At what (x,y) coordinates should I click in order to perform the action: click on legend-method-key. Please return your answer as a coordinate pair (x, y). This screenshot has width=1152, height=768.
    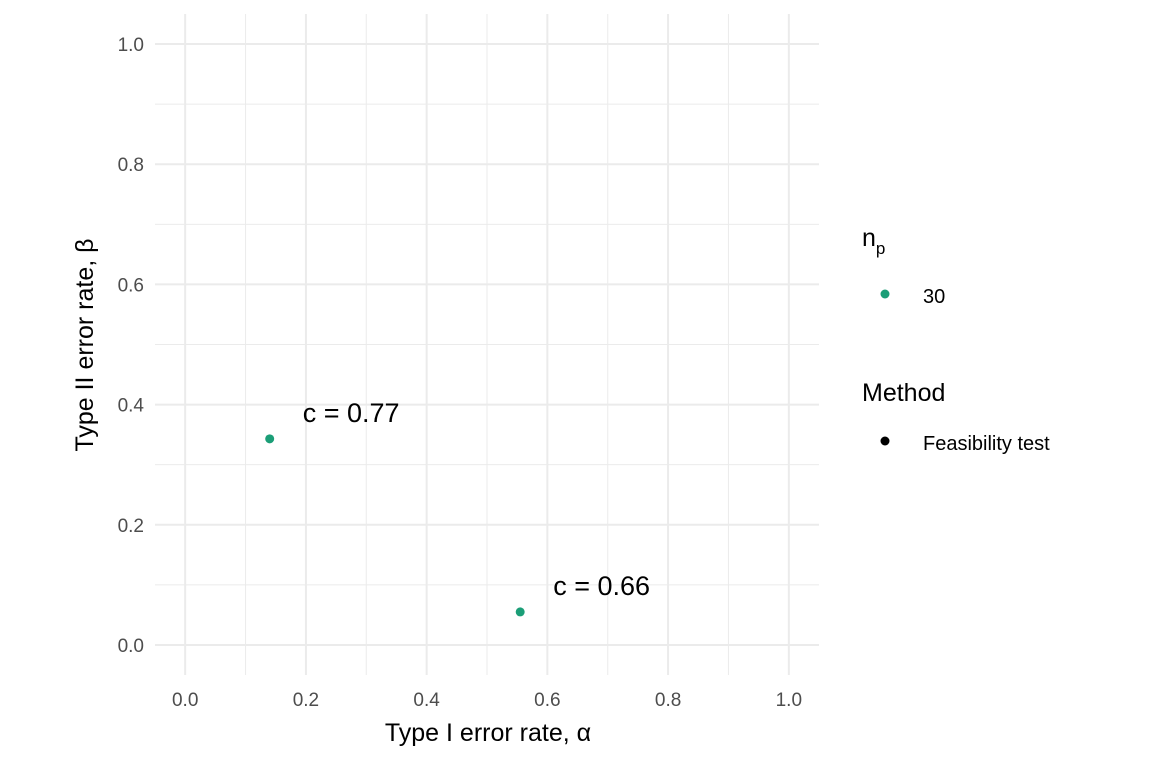
    Looking at the image, I should click on (885, 441).